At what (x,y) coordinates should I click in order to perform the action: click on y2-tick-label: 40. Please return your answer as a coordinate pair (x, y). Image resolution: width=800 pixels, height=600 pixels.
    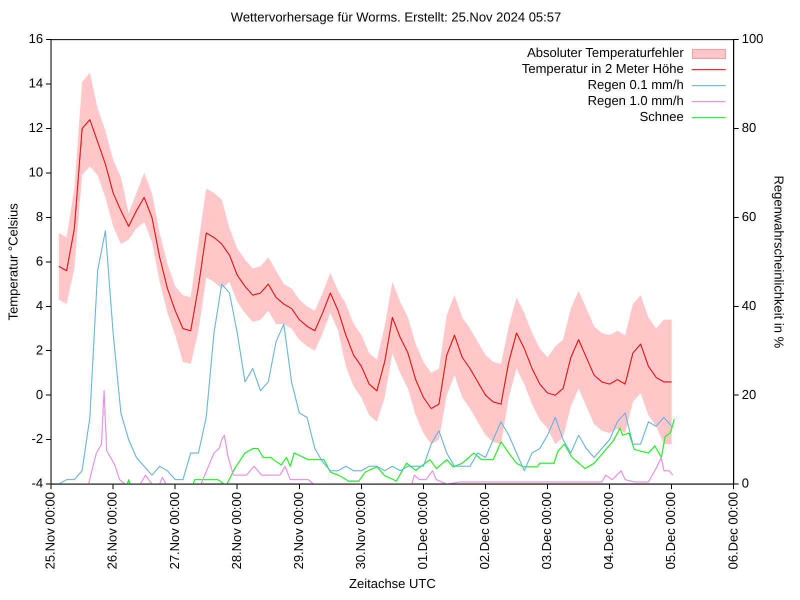
    Looking at the image, I should click on (749, 305).